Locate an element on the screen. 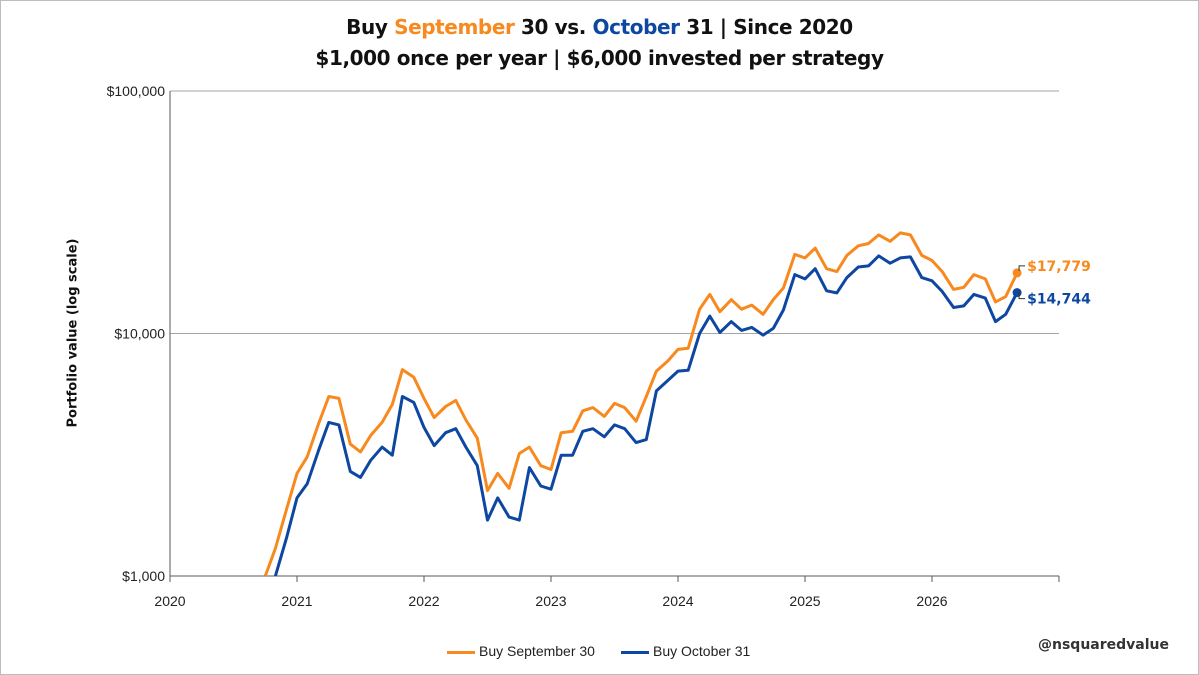 The width and height of the screenshot is (1199, 675). legend-item-series2: Buy October 31 is located at coordinates (685, 651).